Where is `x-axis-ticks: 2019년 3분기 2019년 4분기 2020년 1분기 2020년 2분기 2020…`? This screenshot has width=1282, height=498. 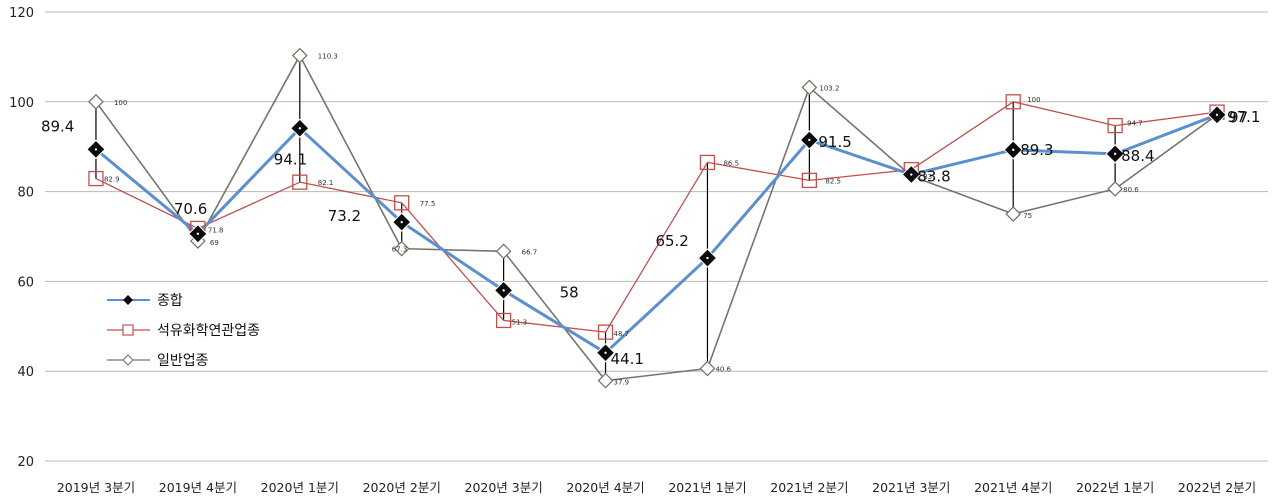
x-axis-ticks: 2019년 3분기 2019년 4분기 2020년 1분기 2020년 2분기 2020… is located at coordinates (656, 487).